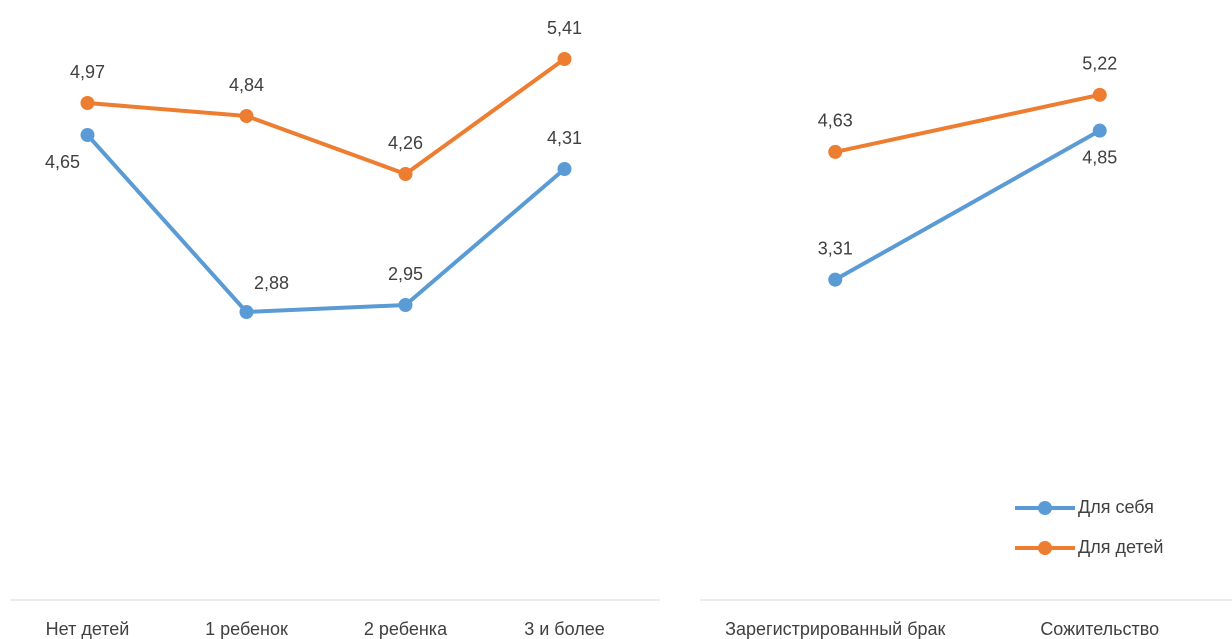 This screenshot has height=639, width=1232. What do you see at coordinates (246, 629) in the screenshot?
I see `x-tick-label: 1 ребенок` at bounding box center [246, 629].